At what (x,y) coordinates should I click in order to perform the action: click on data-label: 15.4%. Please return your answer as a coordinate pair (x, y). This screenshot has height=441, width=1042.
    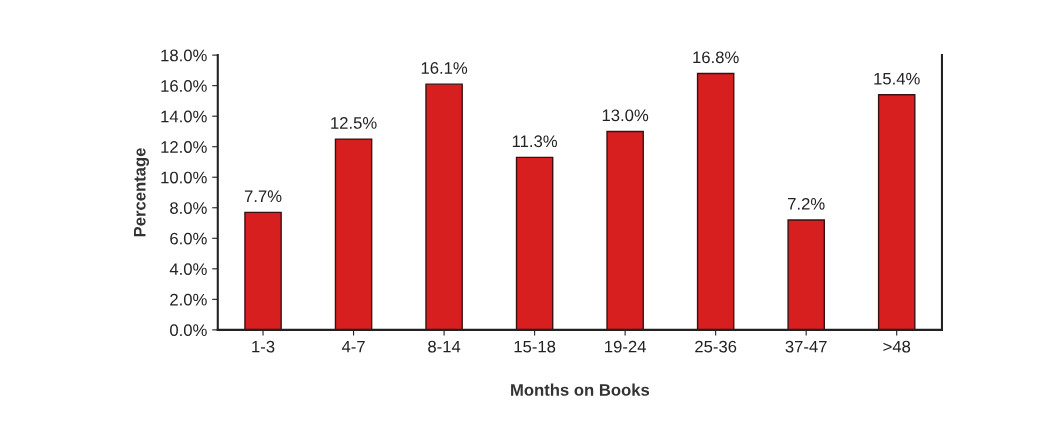
    Looking at the image, I should click on (897, 78).